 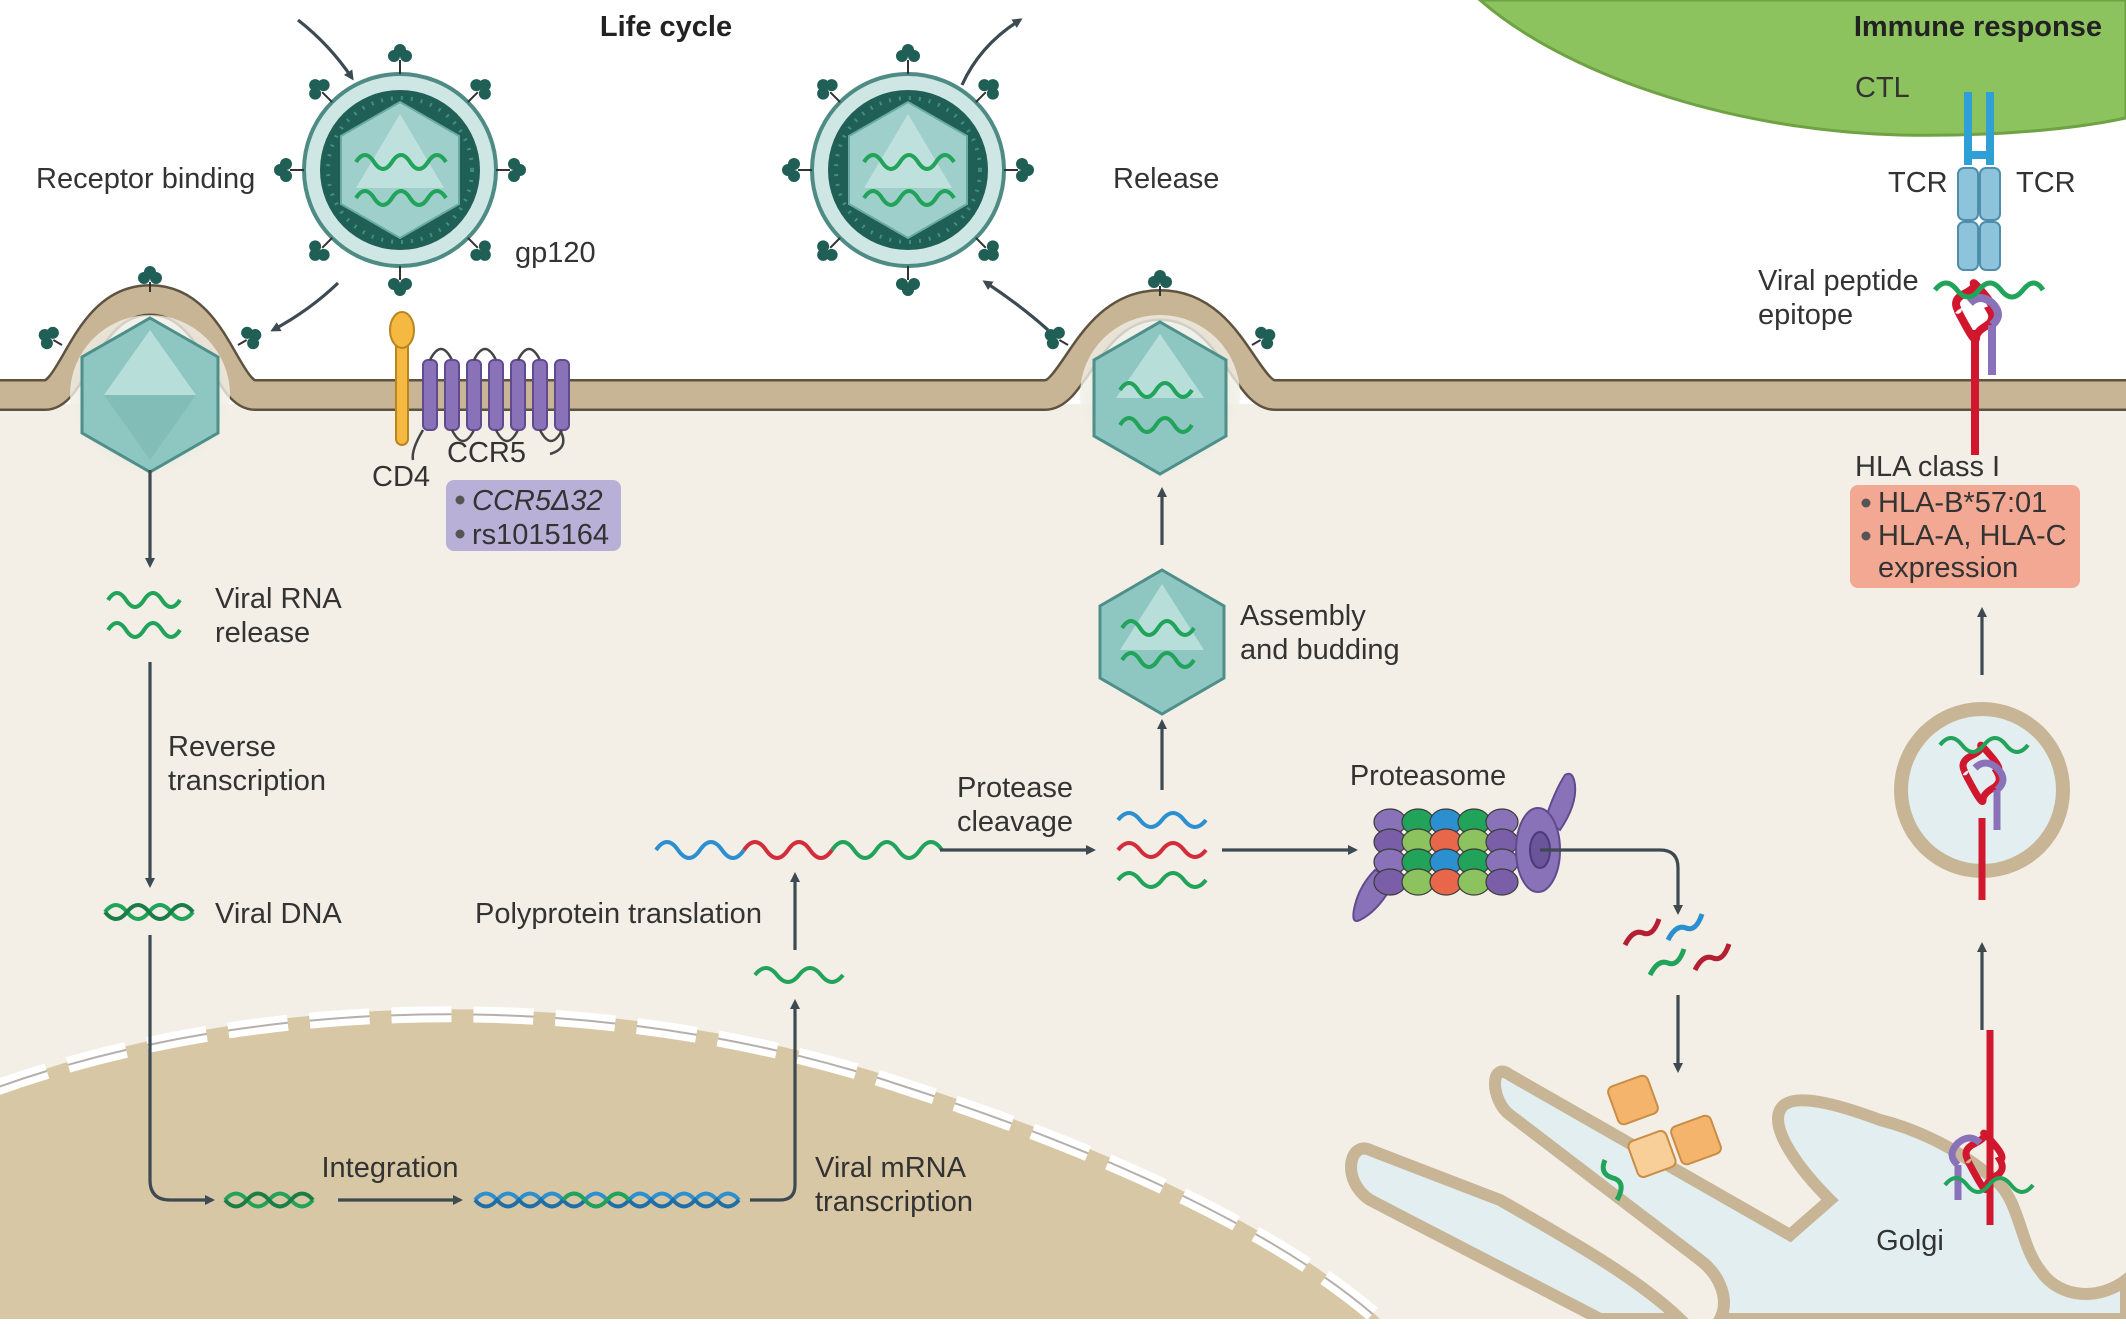 What do you see at coordinates (145, 179) in the screenshot?
I see `receptor-binding-label: Receptor binding` at bounding box center [145, 179].